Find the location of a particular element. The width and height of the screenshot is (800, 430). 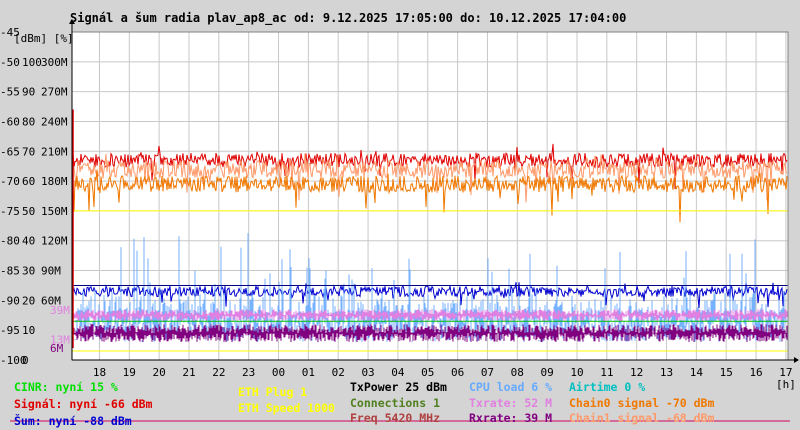

x-tick-label: 05 is located at coordinates (427, 372).